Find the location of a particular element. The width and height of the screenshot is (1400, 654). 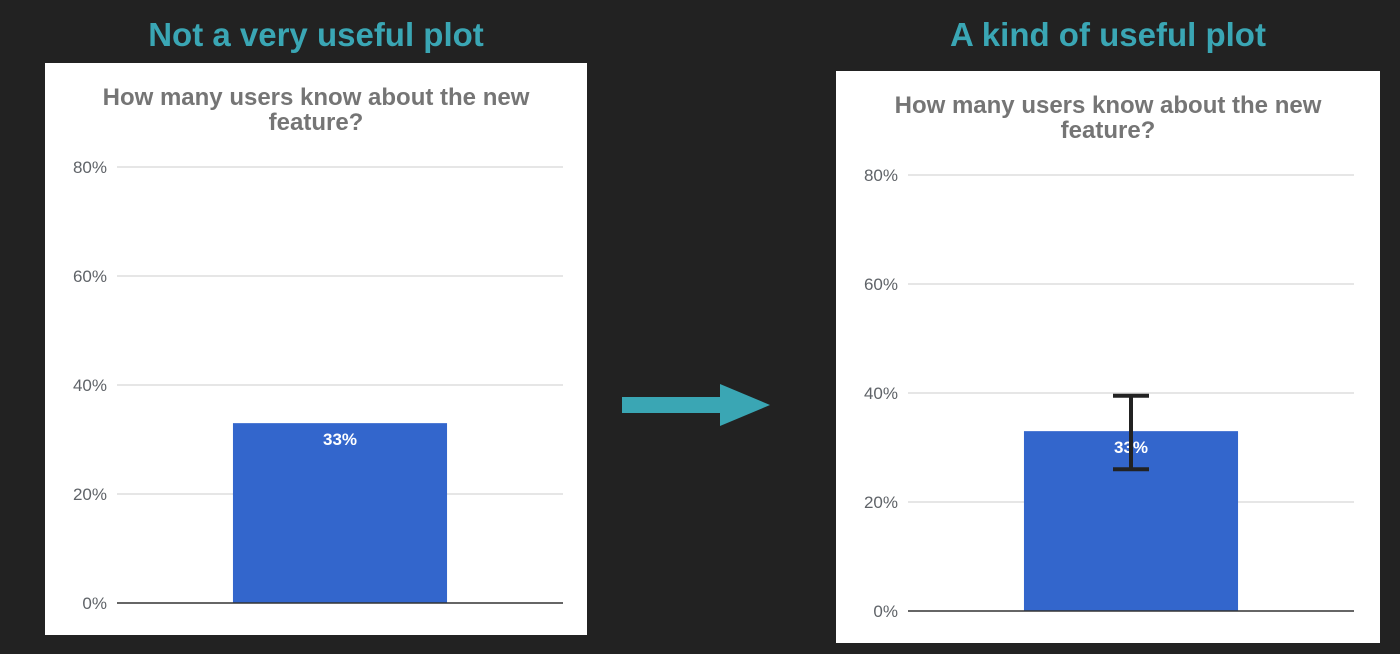

right-chart-heading: A kind of useful plot is located at coordinates (1108, 34).